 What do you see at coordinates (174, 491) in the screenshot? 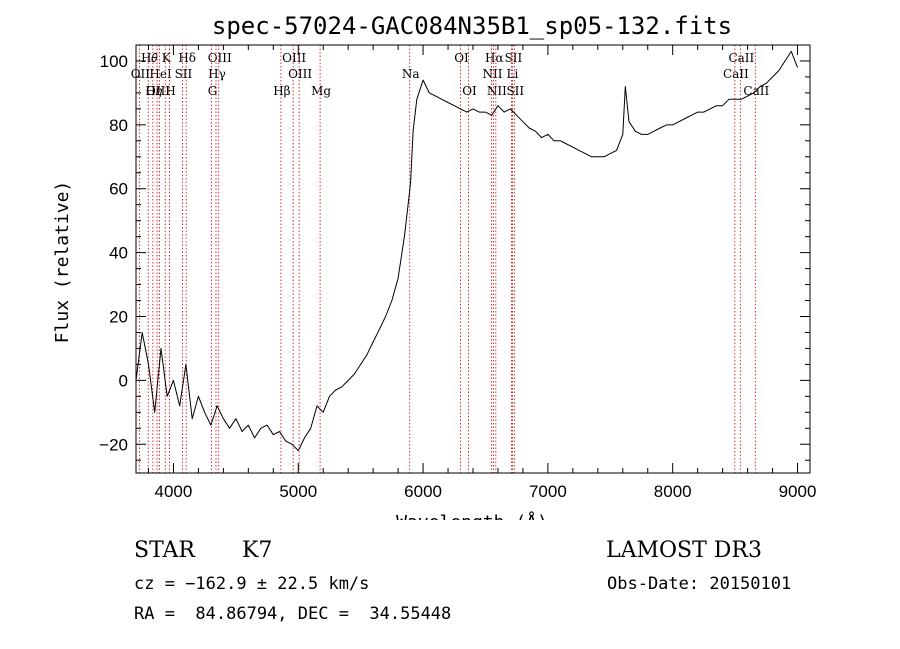
I see `x-tick-label: 4000` at bounding box center [174, 491].